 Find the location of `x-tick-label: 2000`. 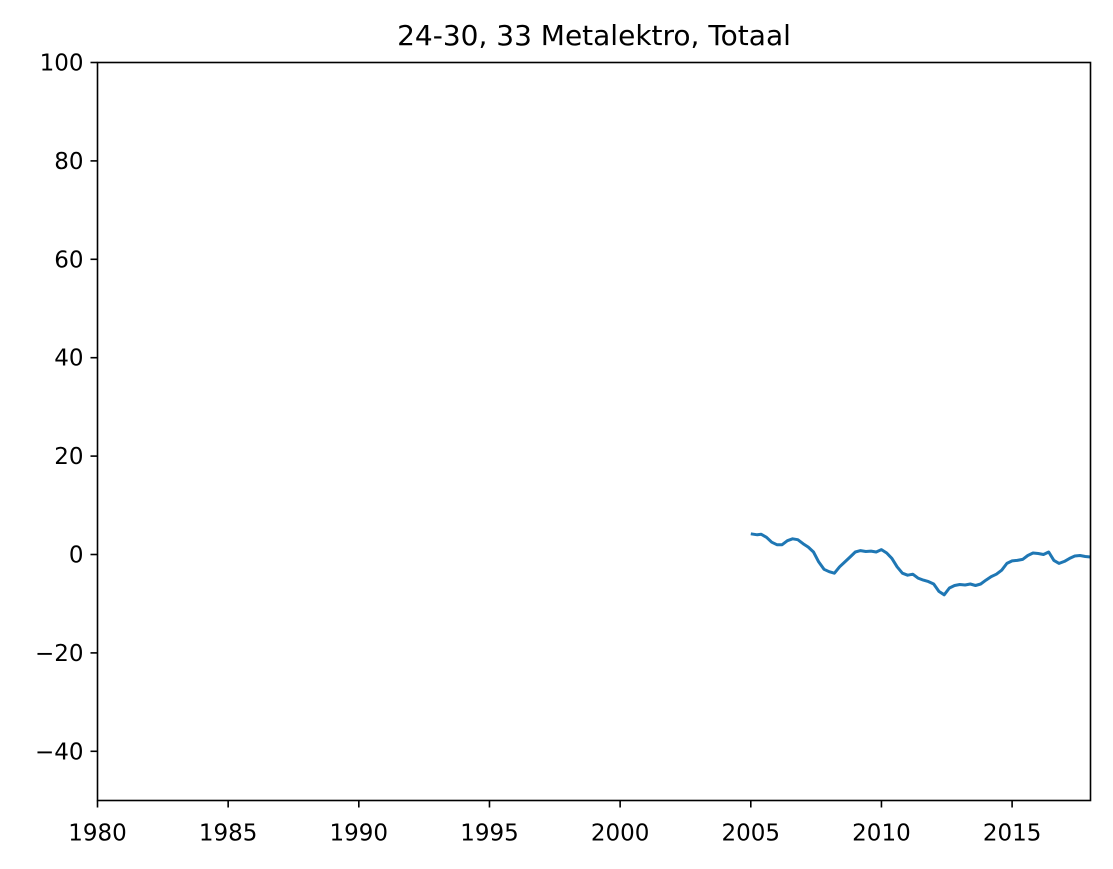

x-tick-label: 2000 is located at coordinates (620, 834).